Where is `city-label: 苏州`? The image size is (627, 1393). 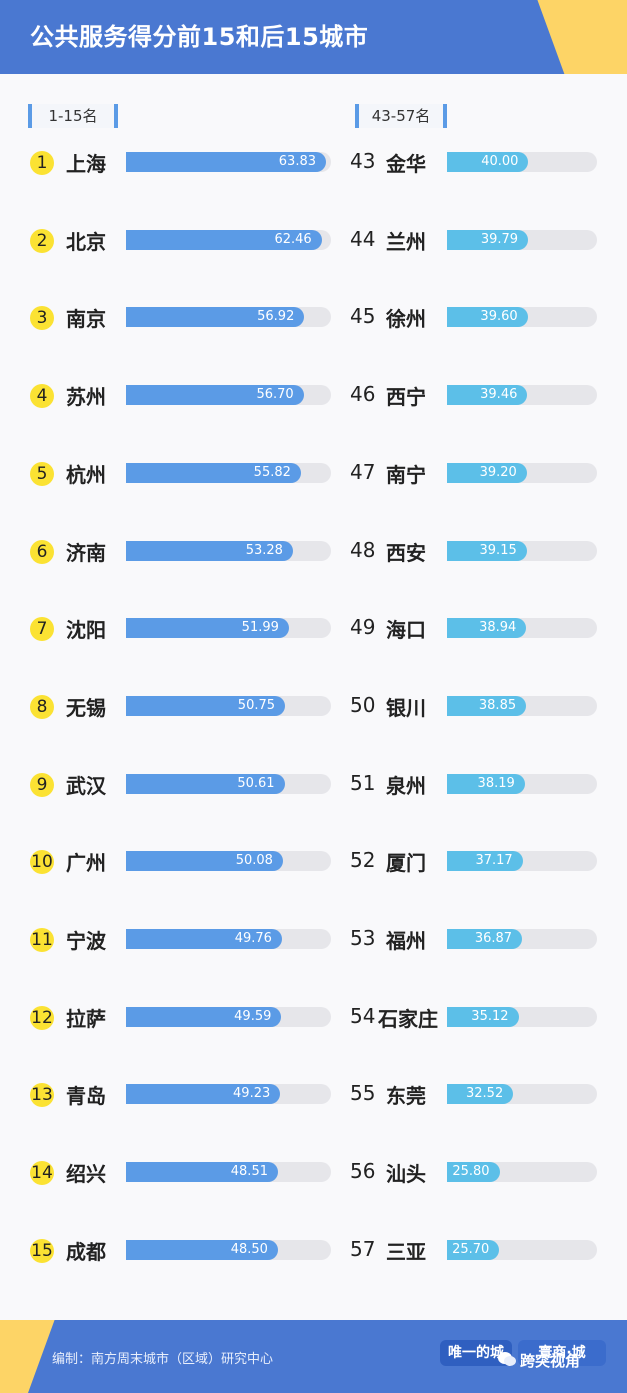 city-label: 苏州 is located at coordinates (86, 397).